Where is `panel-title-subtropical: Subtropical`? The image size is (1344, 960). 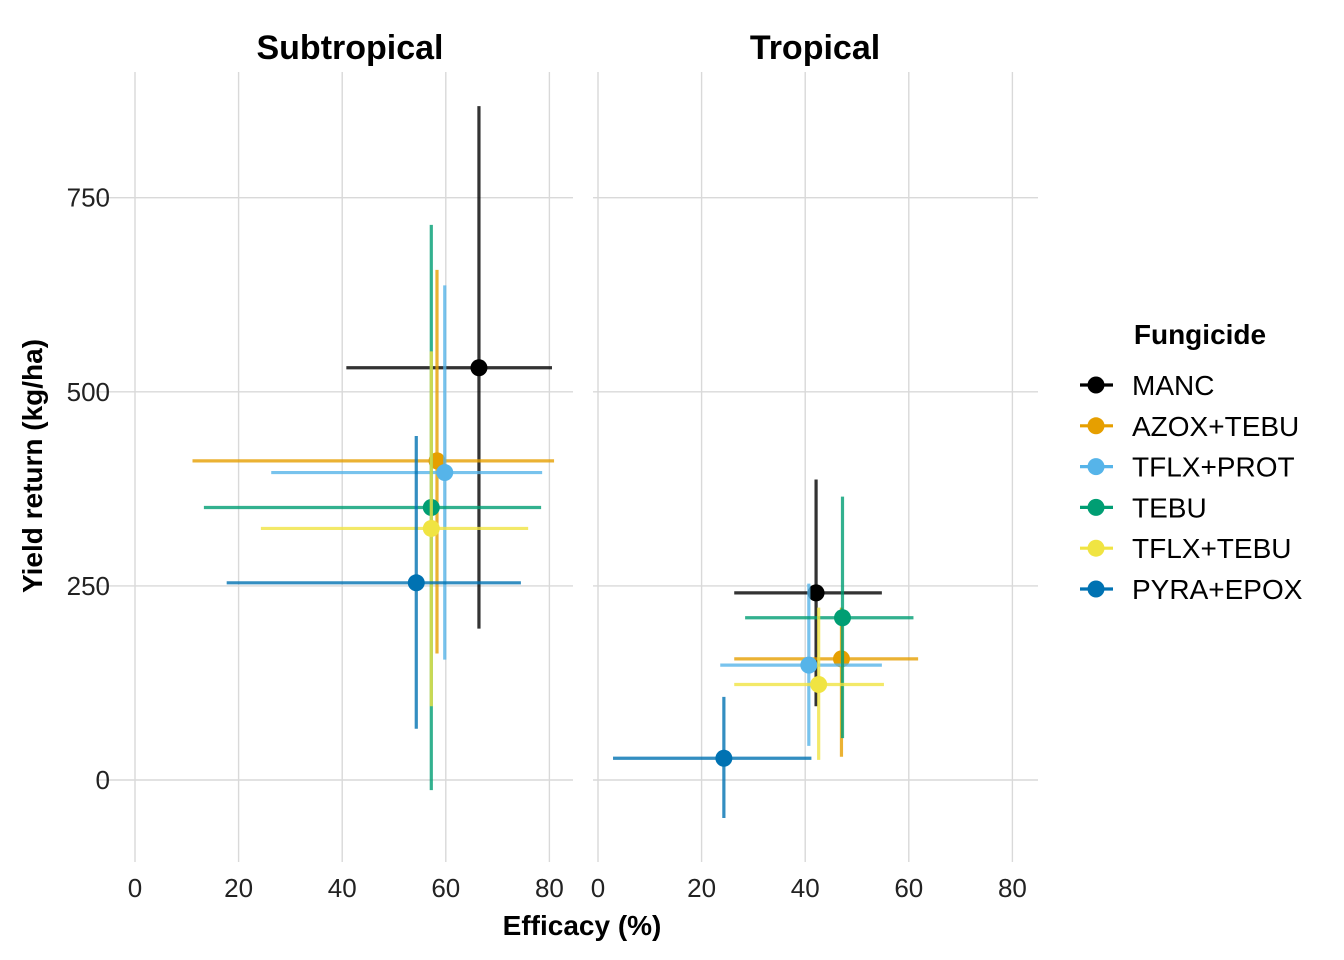 panel-title-subtropical: Subtropical is located at coordinates (349, 48).